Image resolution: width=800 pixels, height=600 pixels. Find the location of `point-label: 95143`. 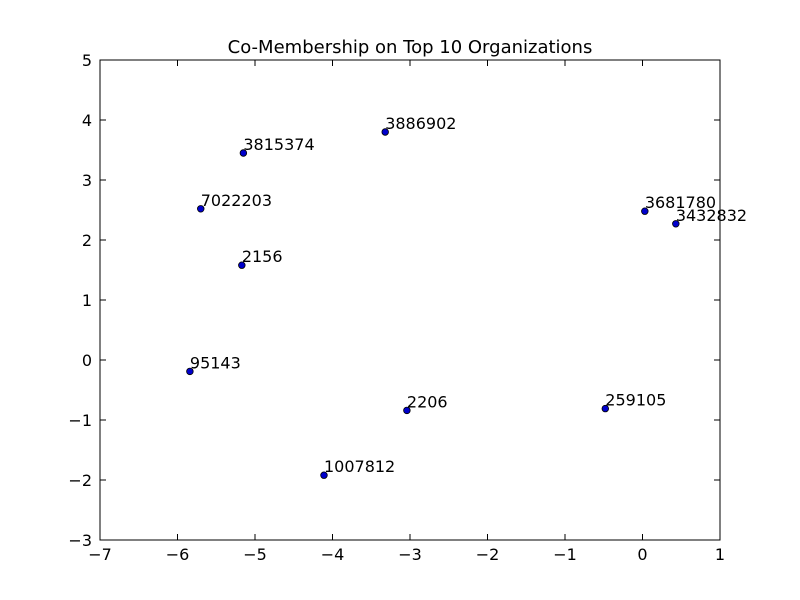

point-label: 95143 is located at coordinates (215, 362).